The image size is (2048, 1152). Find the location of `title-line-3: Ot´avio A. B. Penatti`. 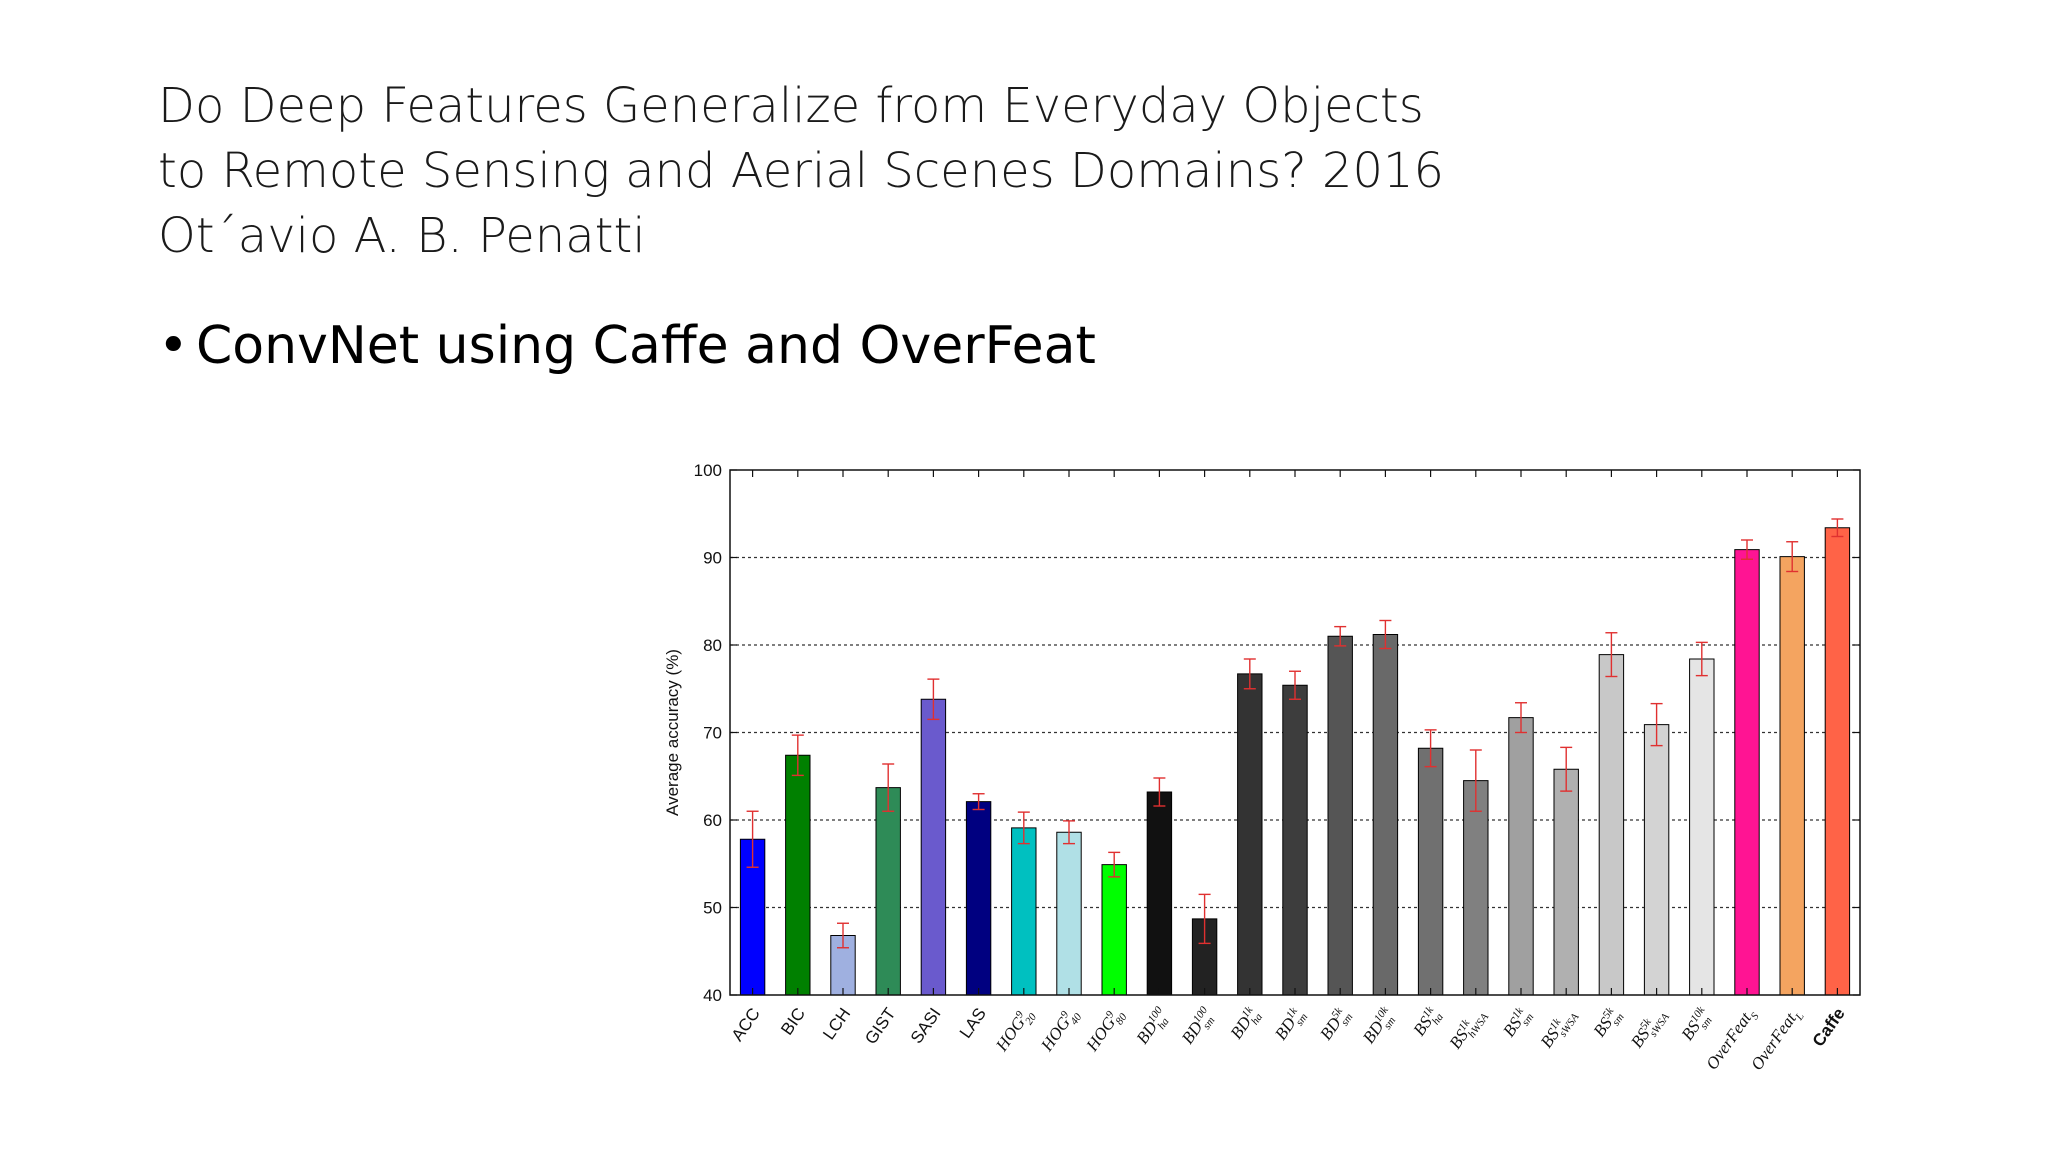

title-line-3: Ot´avio A. B. Penatti is located at coordinates (402, 236).